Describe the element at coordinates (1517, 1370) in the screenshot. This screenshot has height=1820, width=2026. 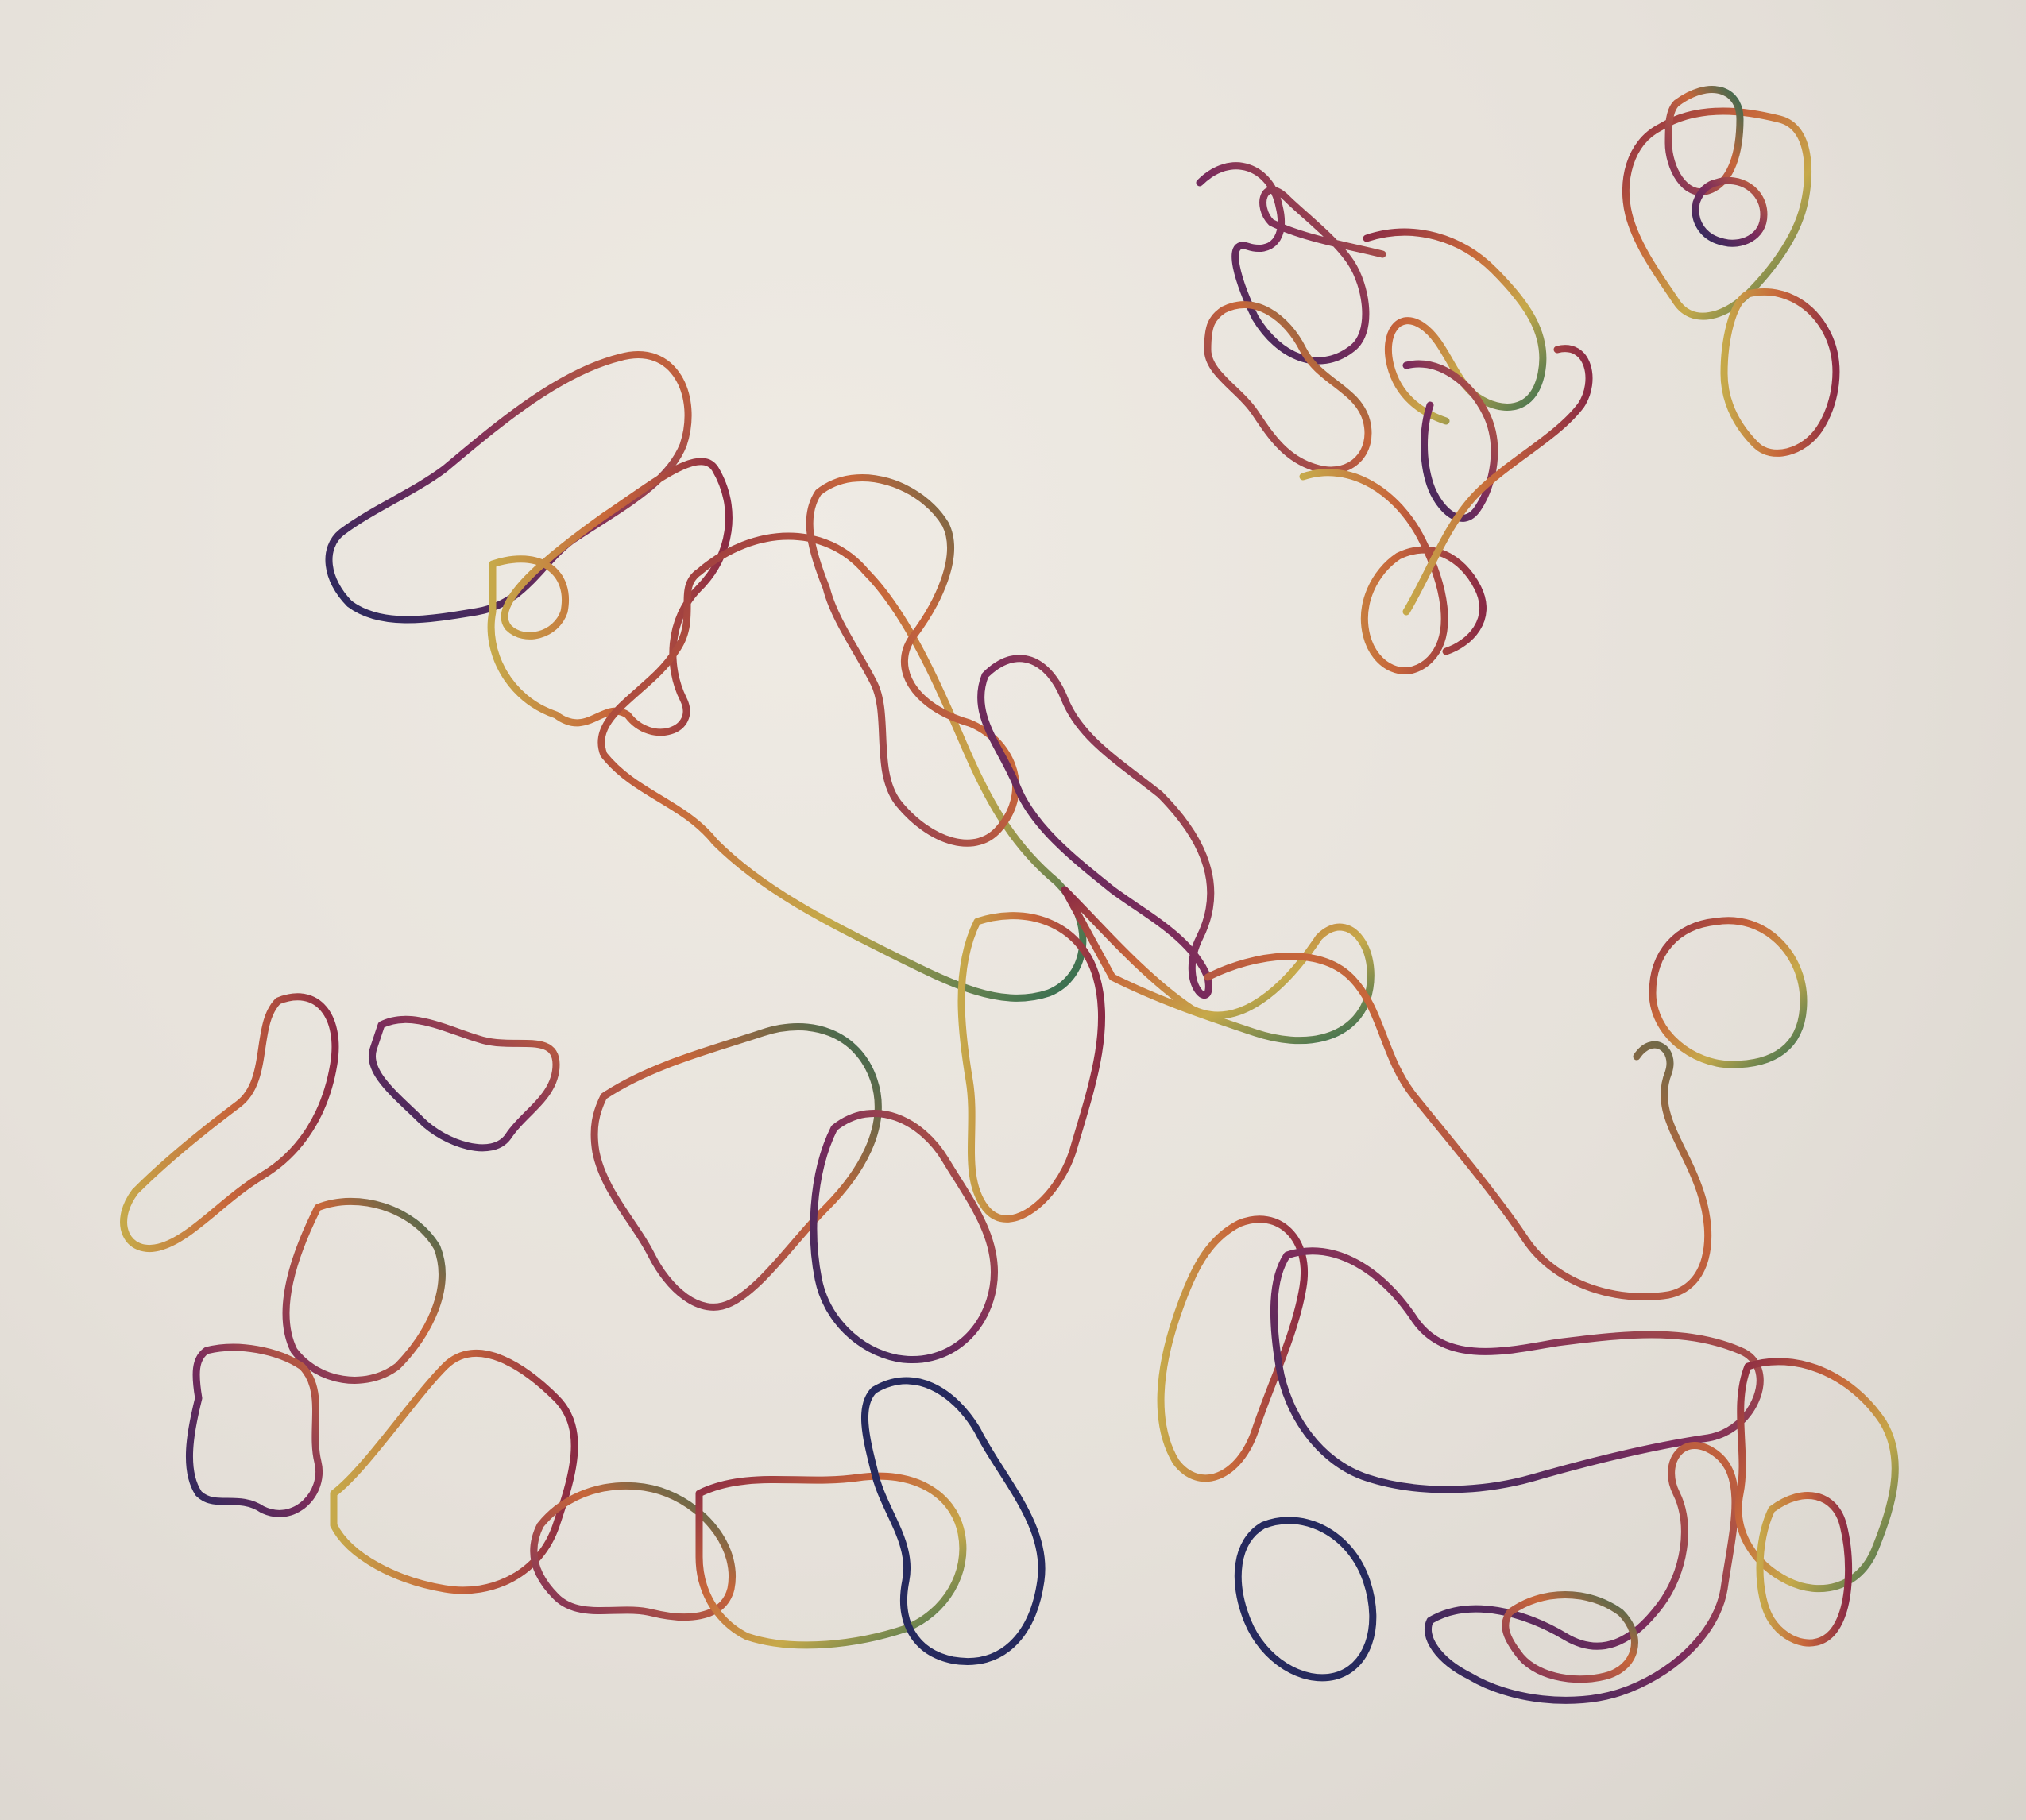
I see `loop-right-lower-crimson` at that location.